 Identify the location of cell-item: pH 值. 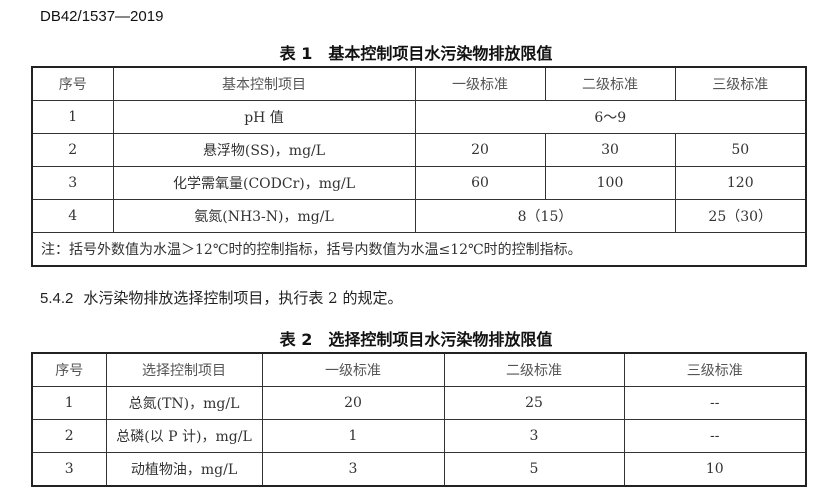
(264, 117).